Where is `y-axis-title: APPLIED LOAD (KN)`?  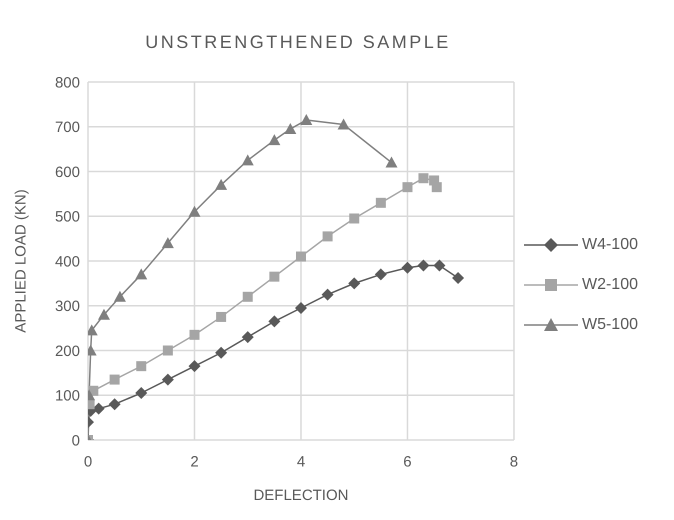 y-axis-title: APPLIED LOAD (KN) is located at coordinates (21, 261).